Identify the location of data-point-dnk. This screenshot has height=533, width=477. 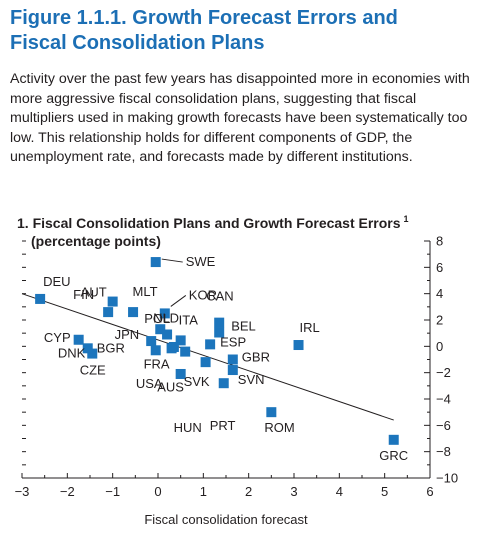
(92, 353).